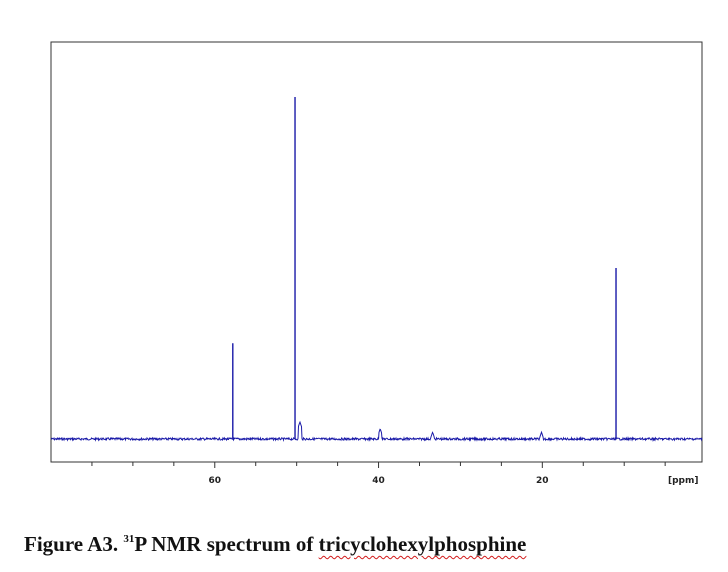 This screenshot has width=728, height=572. I want to click on x-axis-tick-labels: 60 40 20, so click(379, 481).